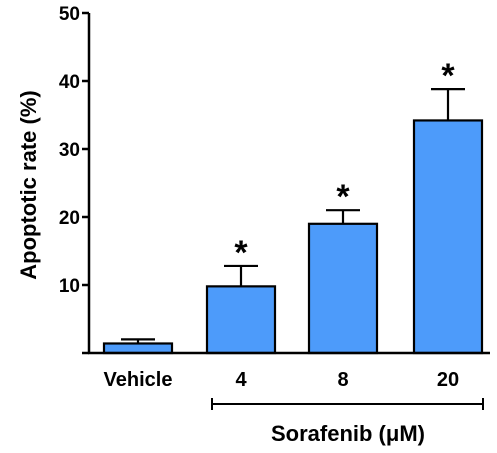 The width and height of the screenshot is (497, 453). What do you see at coordinates (342, 380) in the screenshot?
I see `x-category-label: 8` at bounding box center [342, 380].